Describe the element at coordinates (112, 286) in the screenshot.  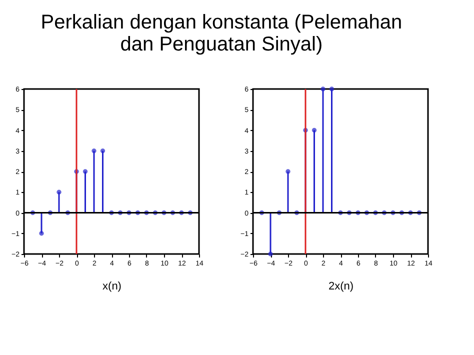
I see `x-axis-title: x(n)` at that location.